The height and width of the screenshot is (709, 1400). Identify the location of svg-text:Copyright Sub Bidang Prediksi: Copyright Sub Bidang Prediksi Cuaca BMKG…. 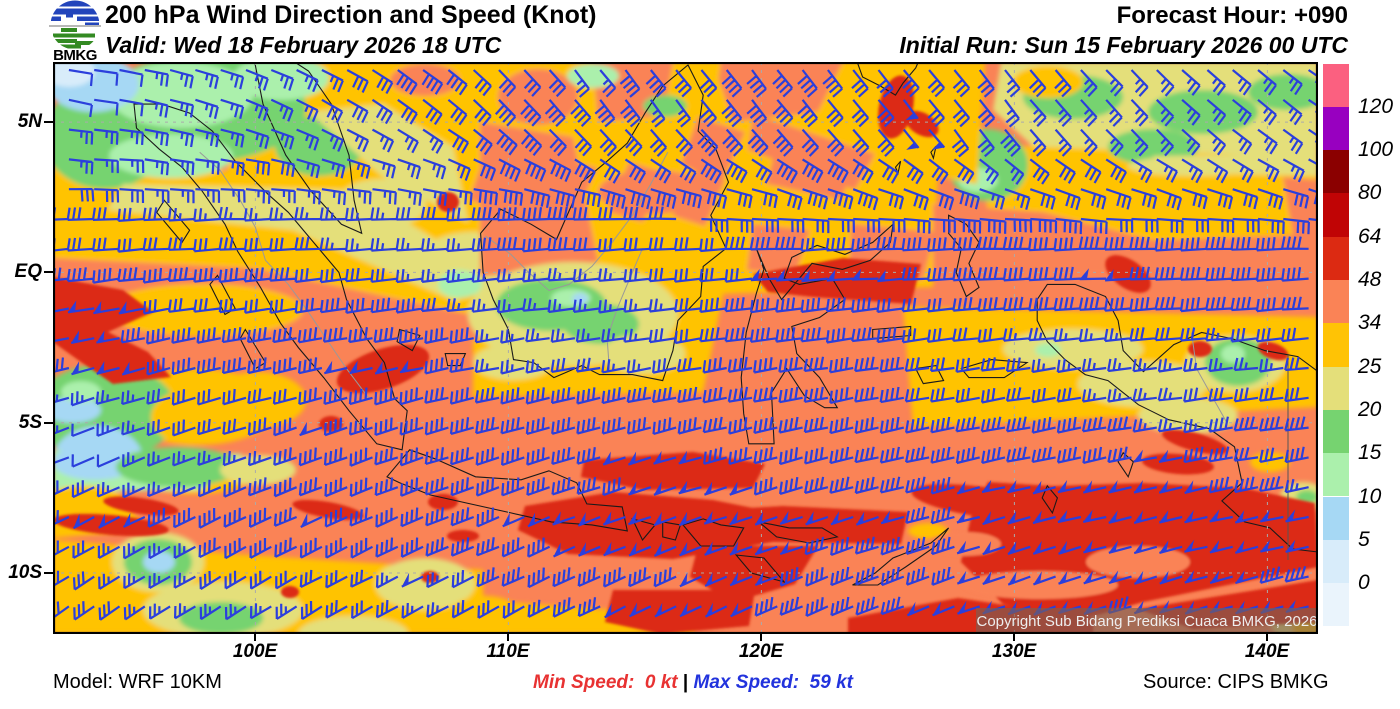
(1146, 621).